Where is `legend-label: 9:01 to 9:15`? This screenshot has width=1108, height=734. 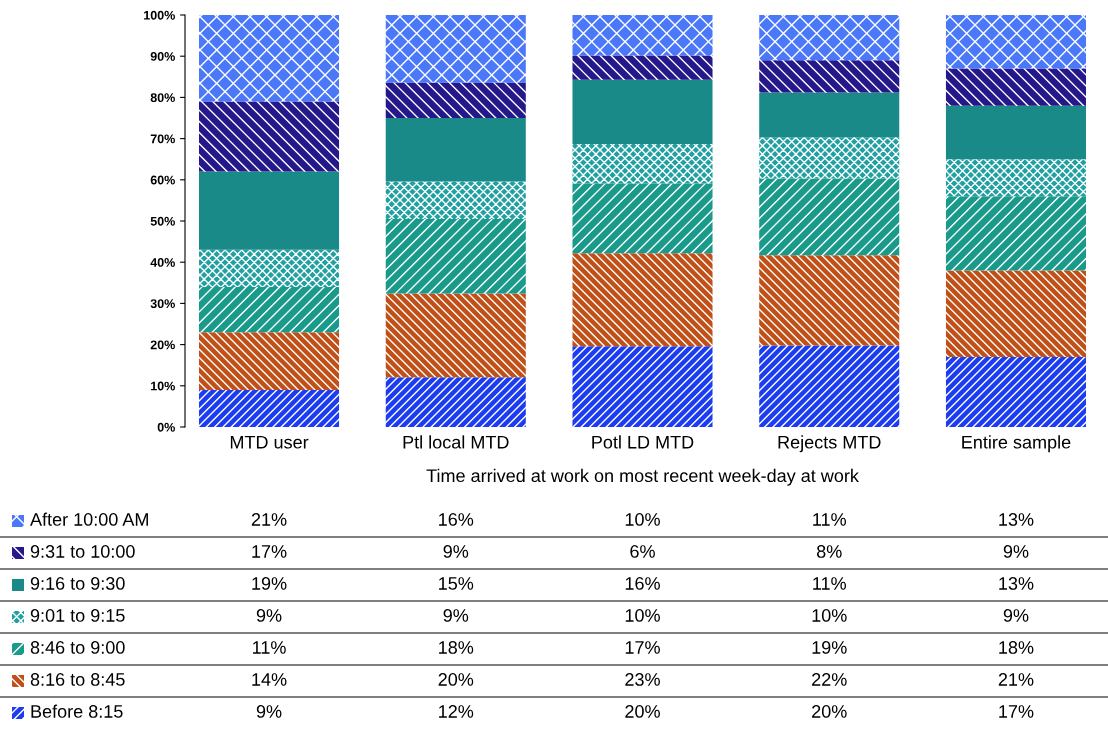
legend-label: 9:01 to 9:15 is located at coordinates (77, 615).